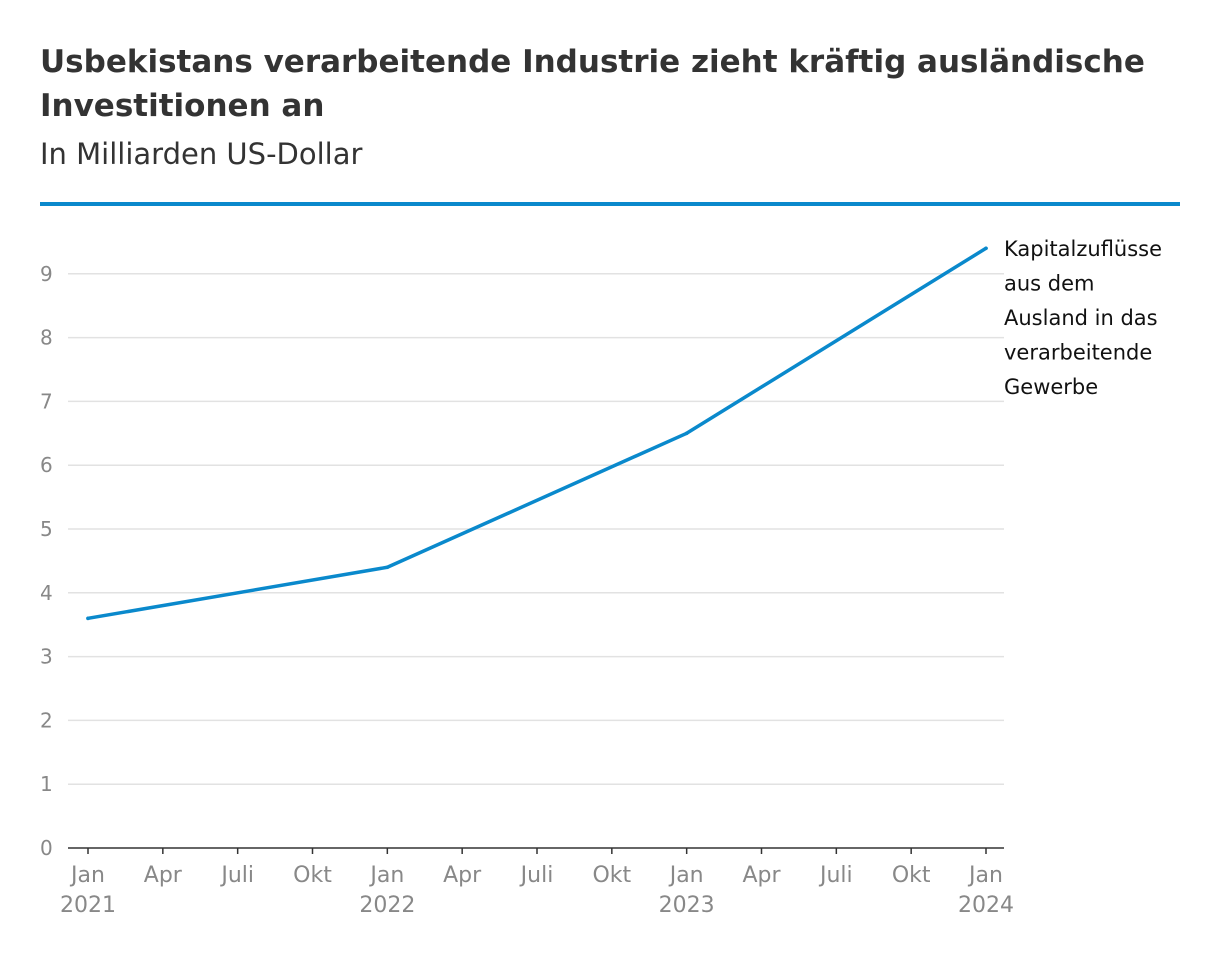  What do you see at coordinates (46, 465) in the screenshot?
I see `y-tick-label: 6` at bounding box center [46, 465].